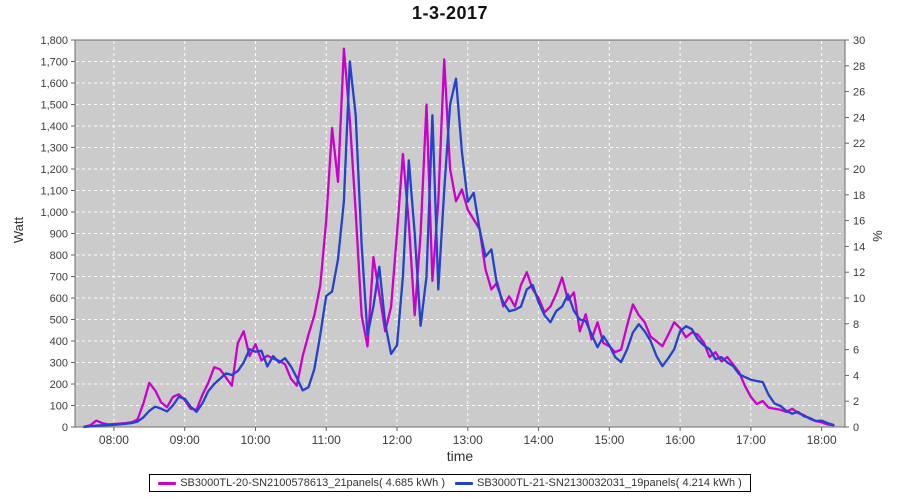  Describe the element at coordinates (859, 222) in the screenshot. I see `pct-tick-label: 16` at that location.